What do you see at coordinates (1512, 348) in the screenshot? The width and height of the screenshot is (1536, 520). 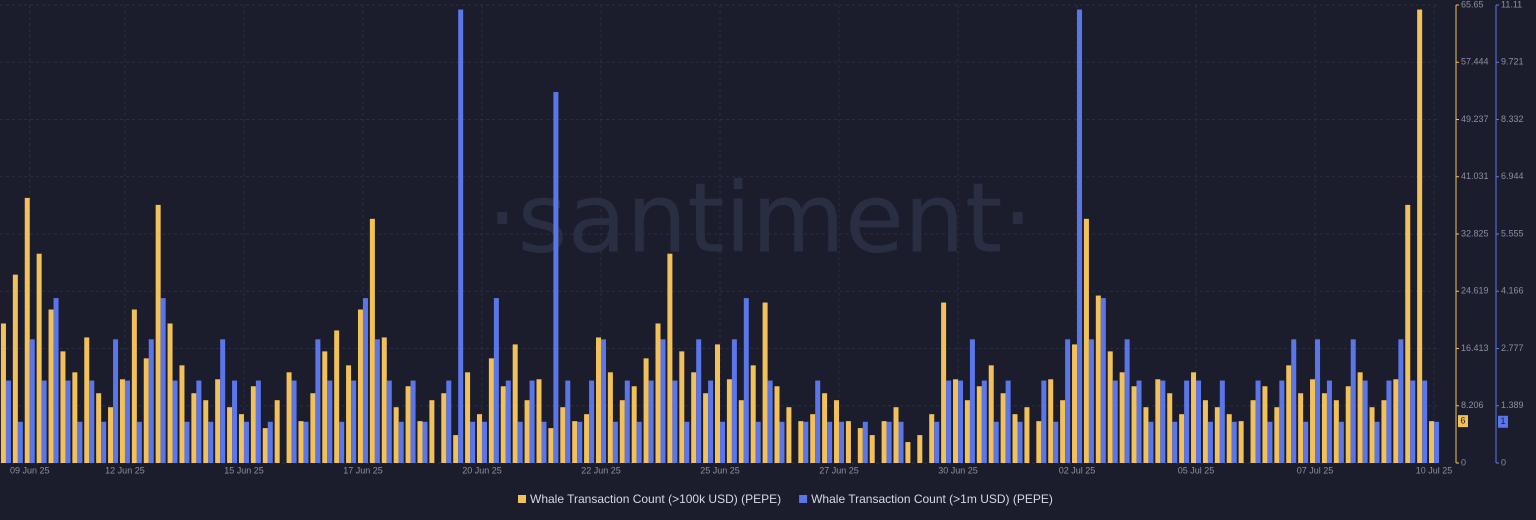 I see `y2-tick-label: 2.777` at bounding box center [1512, 348].